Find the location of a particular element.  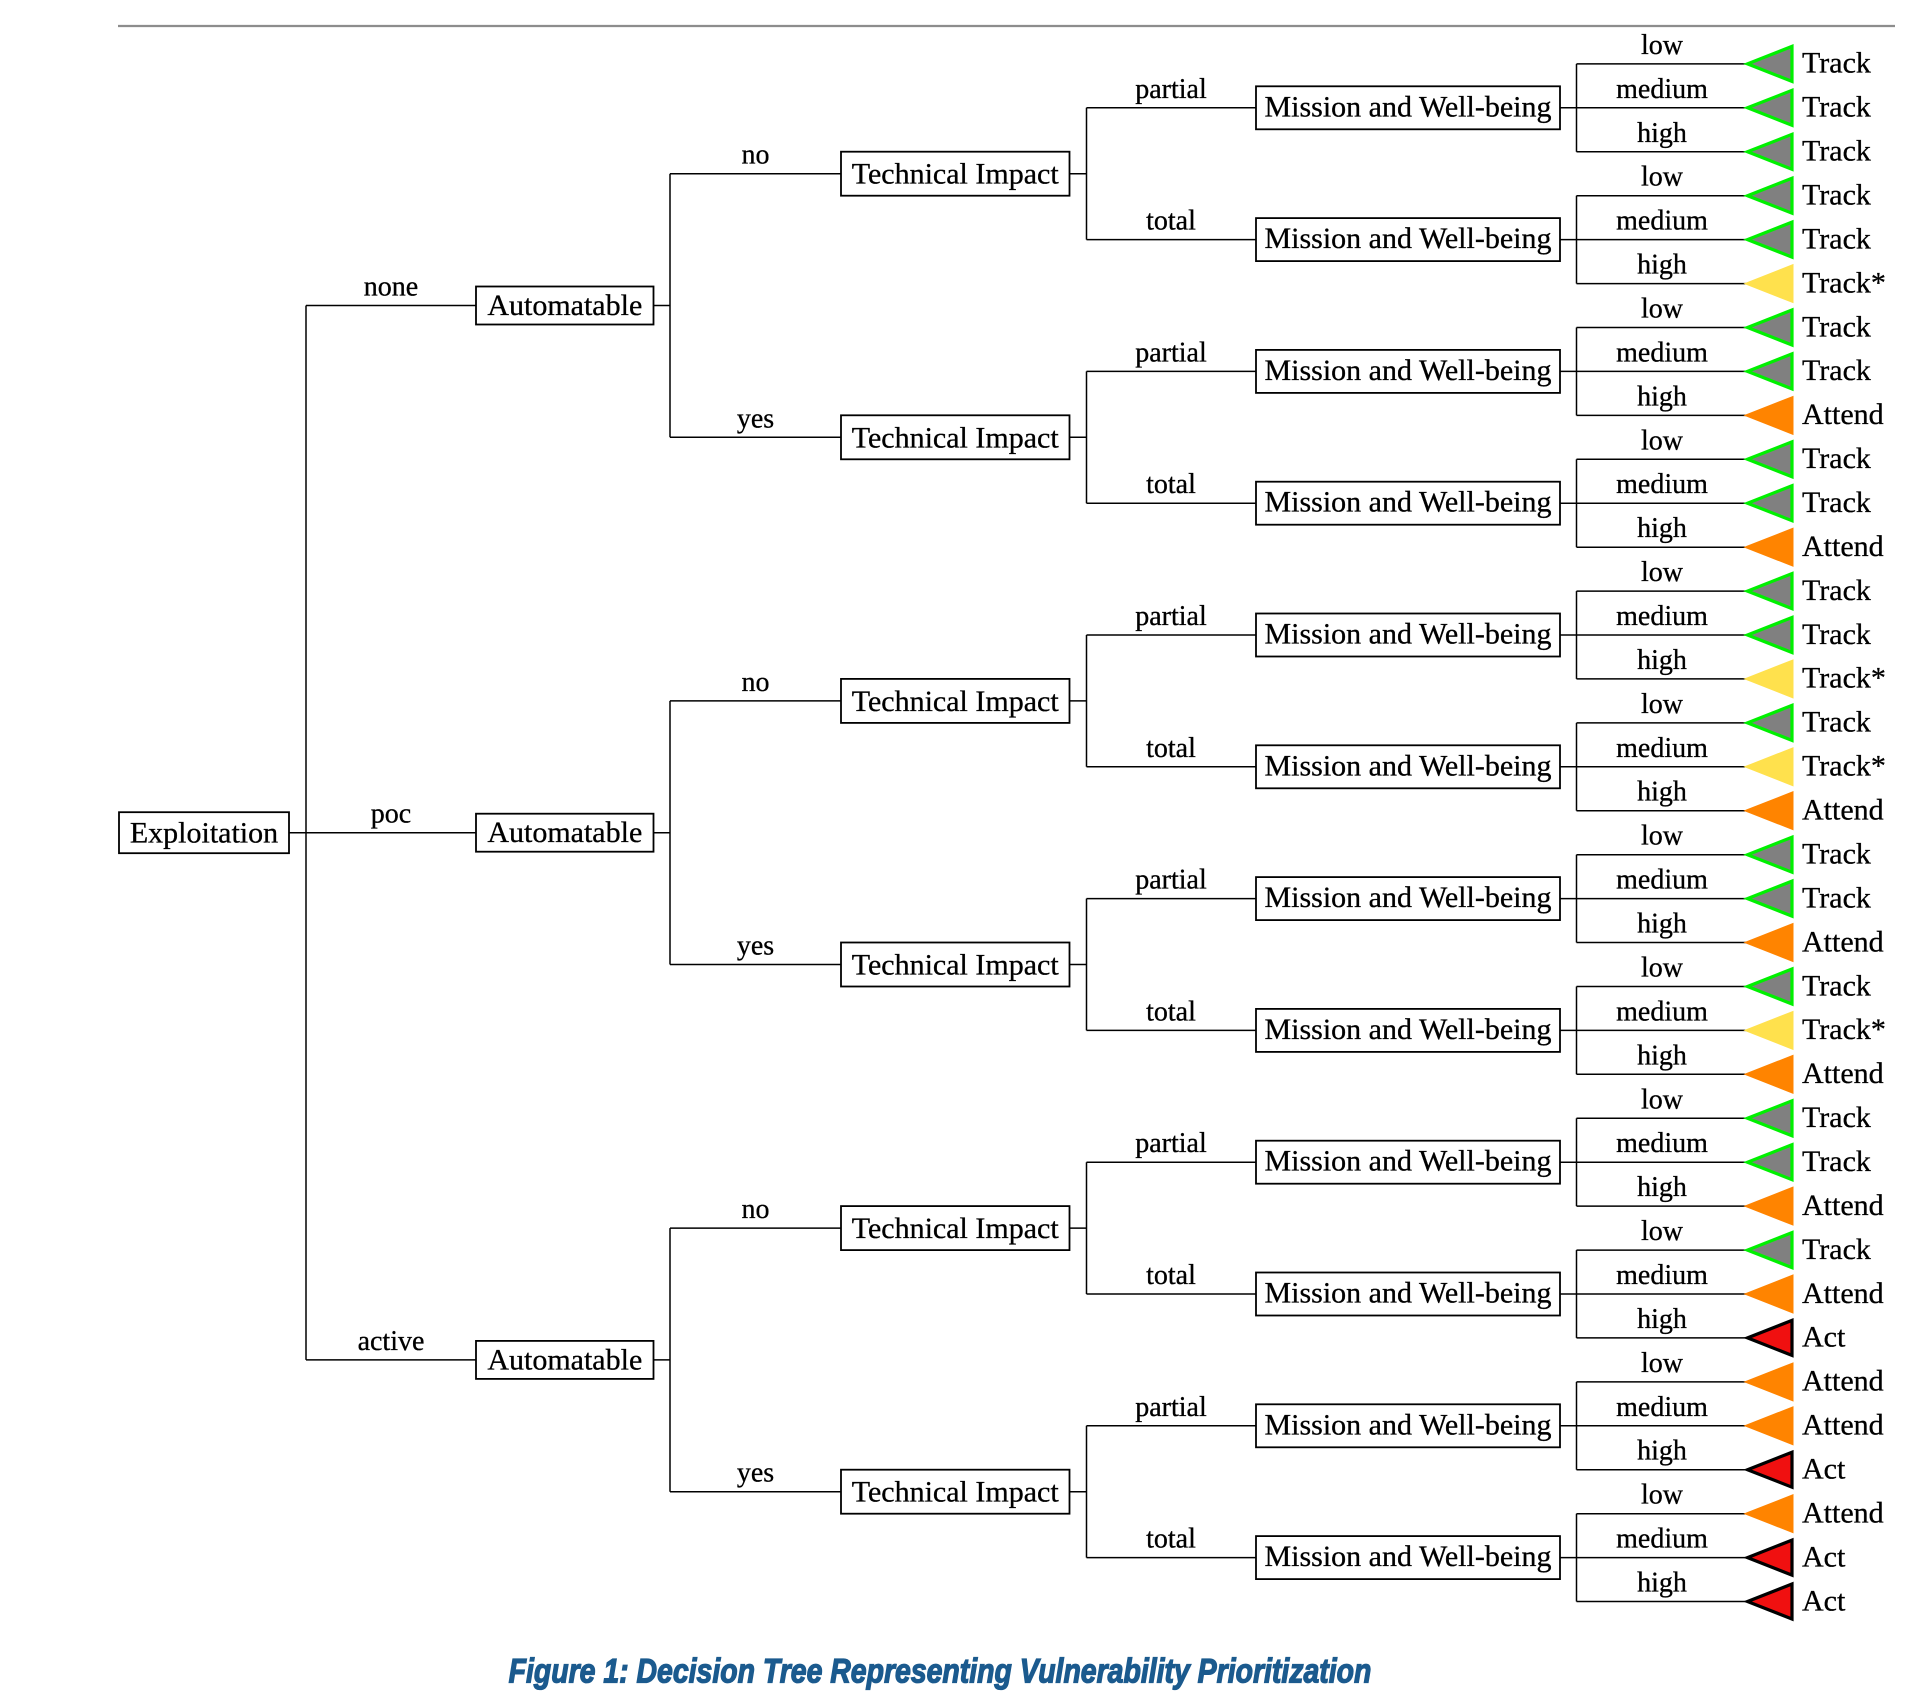

svg-text: poc is located at coordinates (391, 814).